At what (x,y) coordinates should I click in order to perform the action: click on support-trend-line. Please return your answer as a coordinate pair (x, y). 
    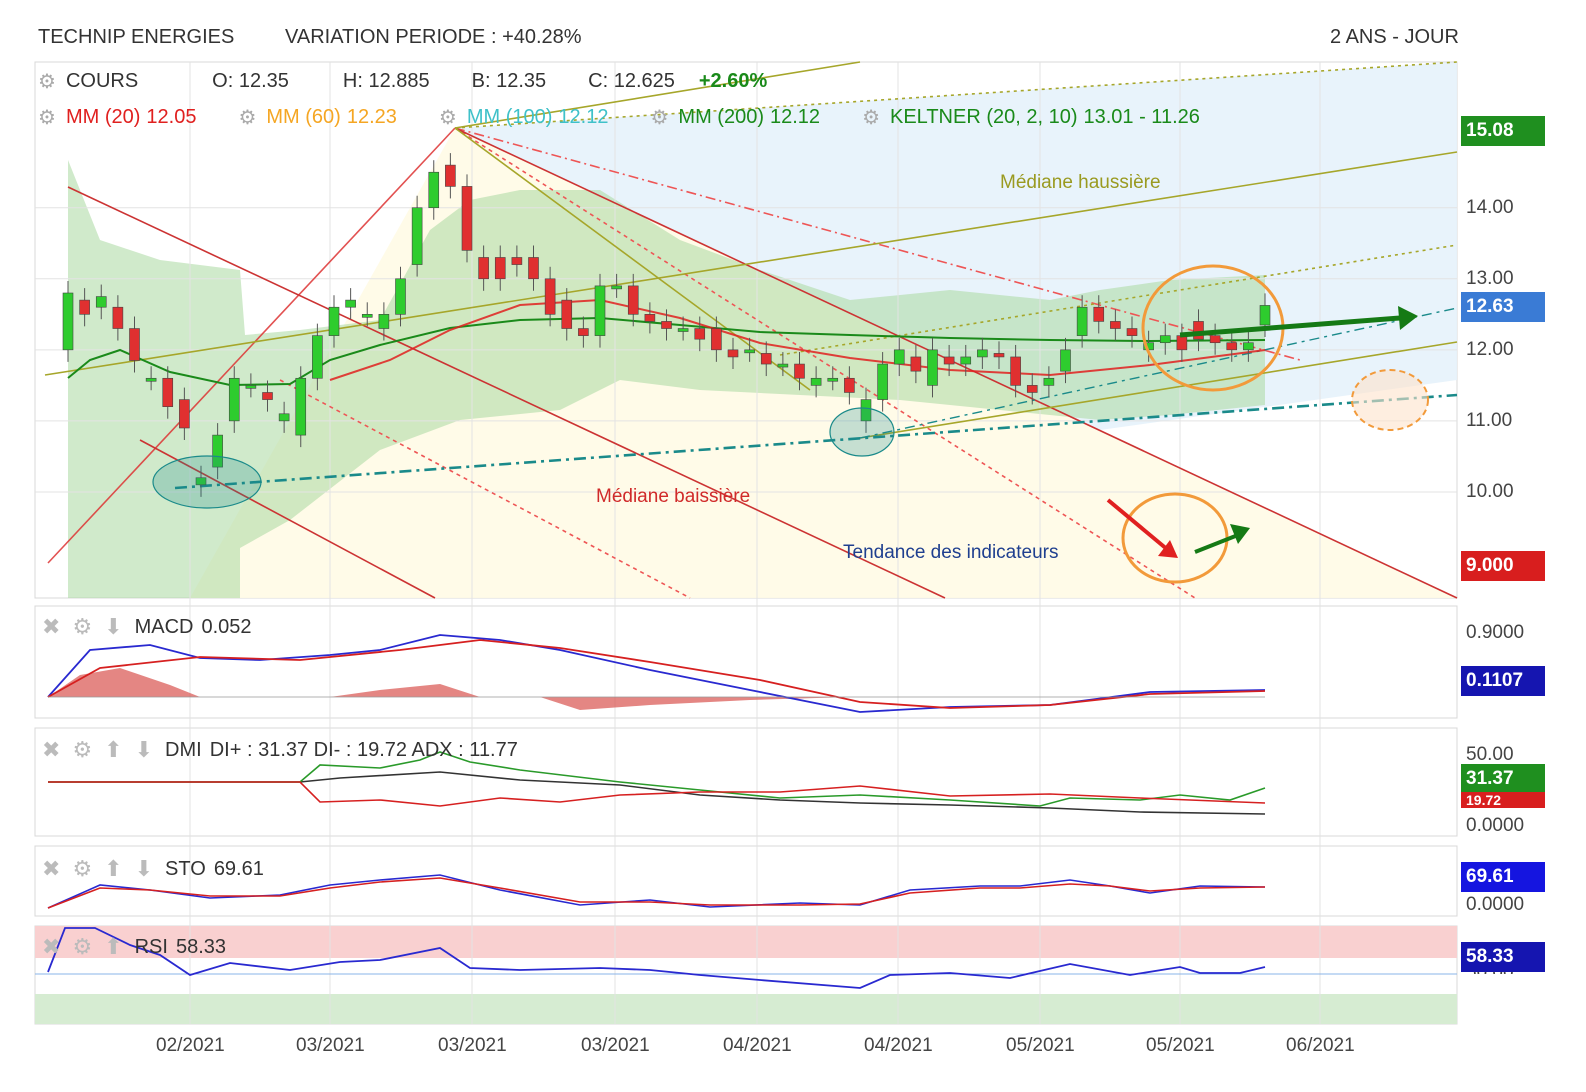
    Looking at the image, I should click on (816, 441).